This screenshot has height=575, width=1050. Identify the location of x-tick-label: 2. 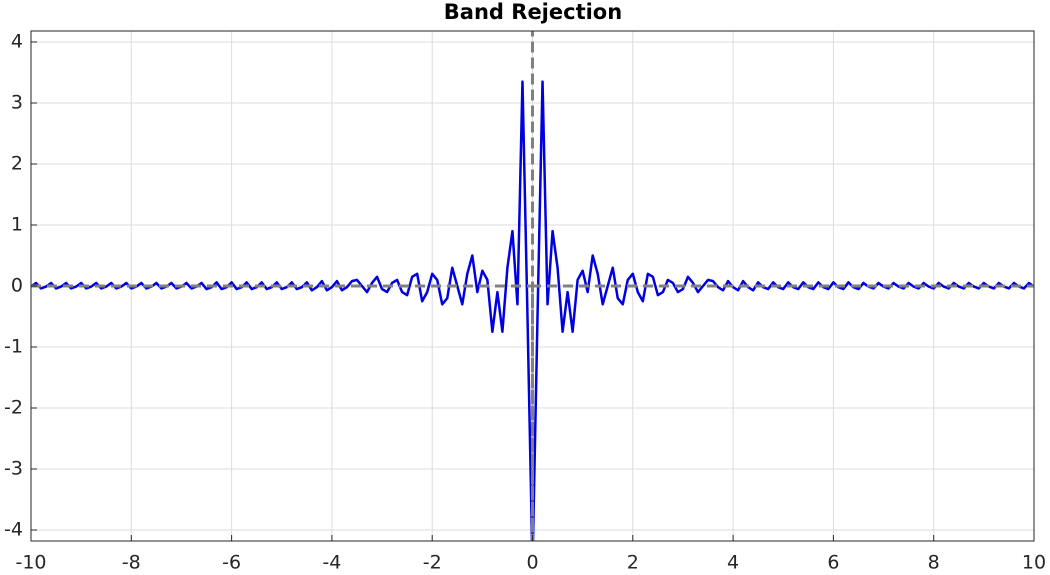
(633, 563).